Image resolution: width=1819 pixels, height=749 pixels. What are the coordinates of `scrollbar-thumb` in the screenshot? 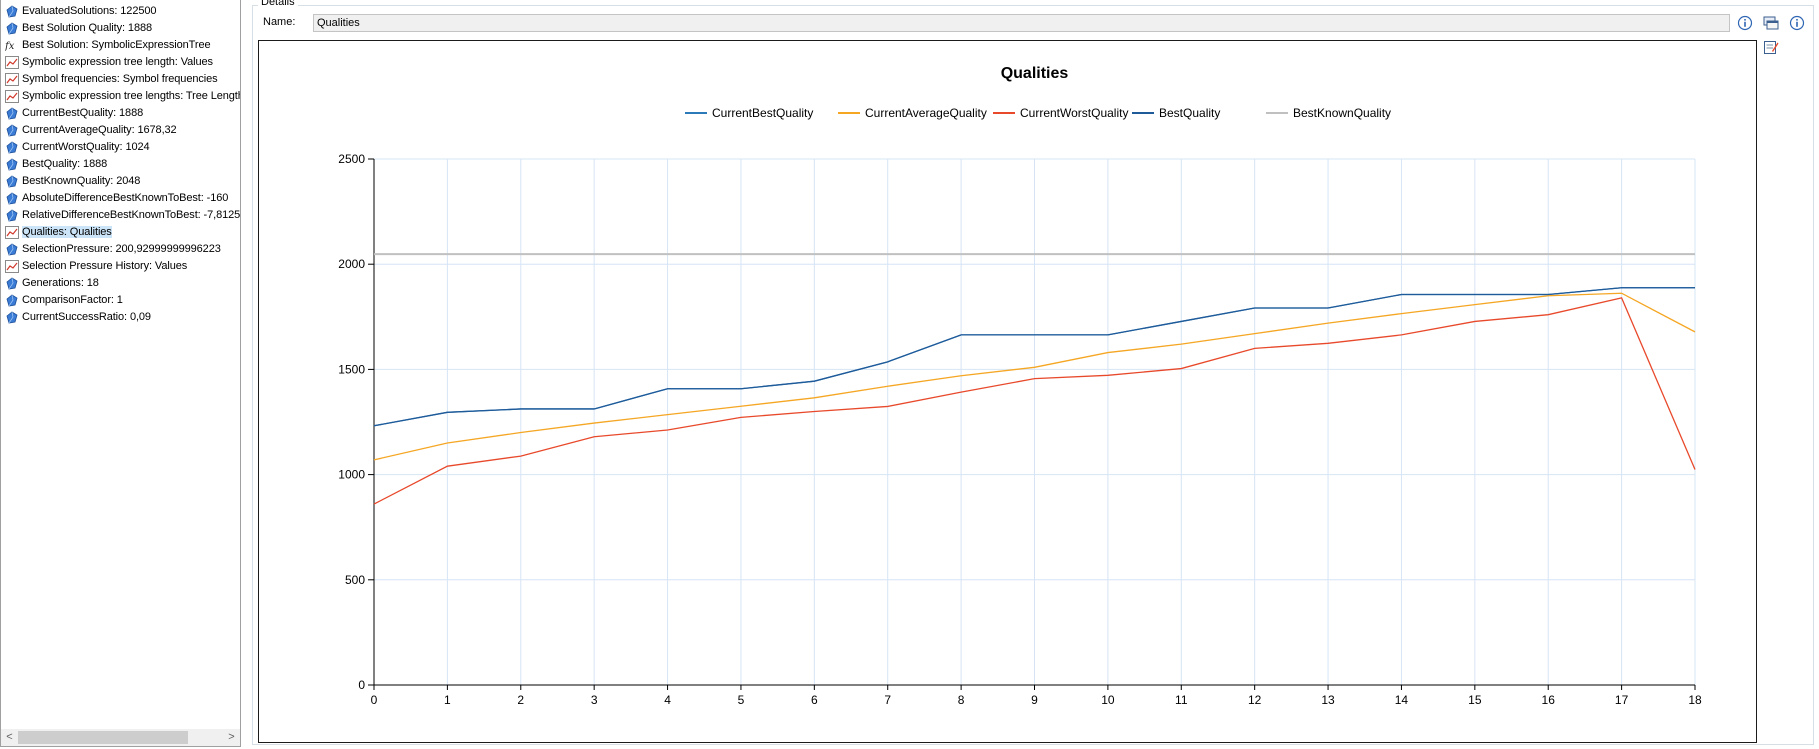 It's located at (103, 737).